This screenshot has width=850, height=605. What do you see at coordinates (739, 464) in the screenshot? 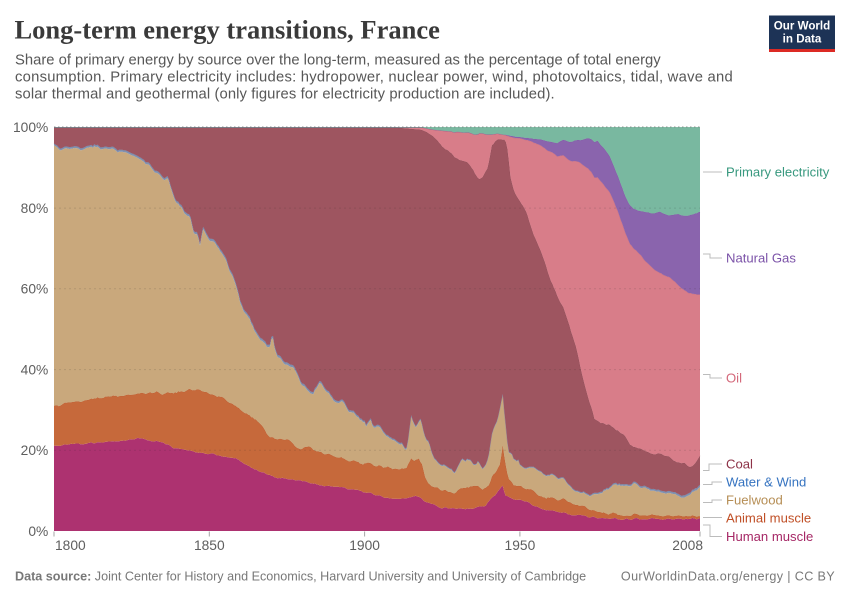
I see `svg-text: Coal` at bounding box center [739, 464].